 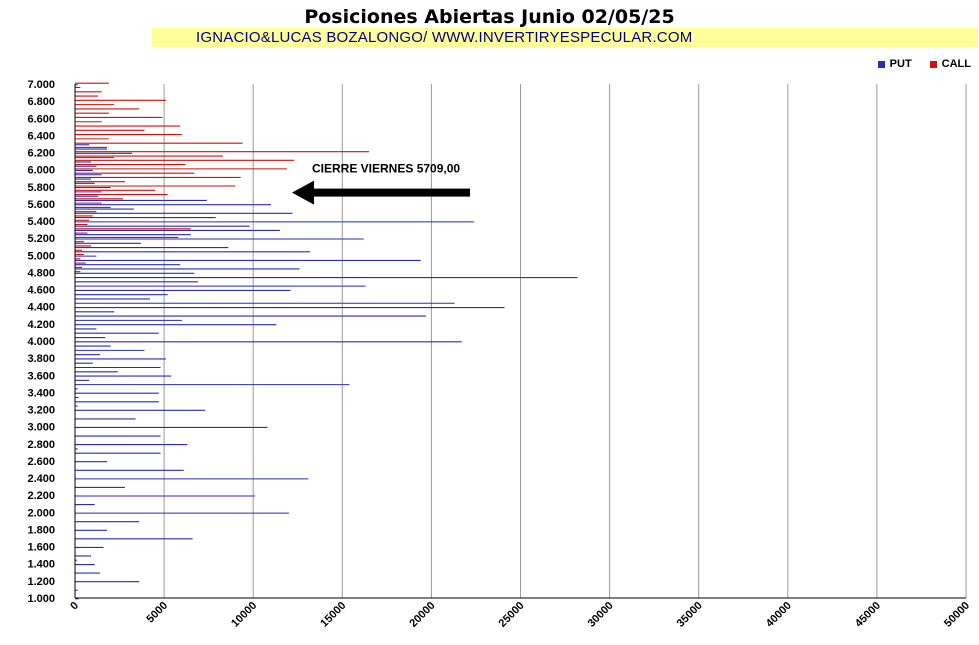 What do you see at coordinates (41, 445) in the screenshot?
I see `y-tick-label: 2.800` at bounding box center [41, 445].